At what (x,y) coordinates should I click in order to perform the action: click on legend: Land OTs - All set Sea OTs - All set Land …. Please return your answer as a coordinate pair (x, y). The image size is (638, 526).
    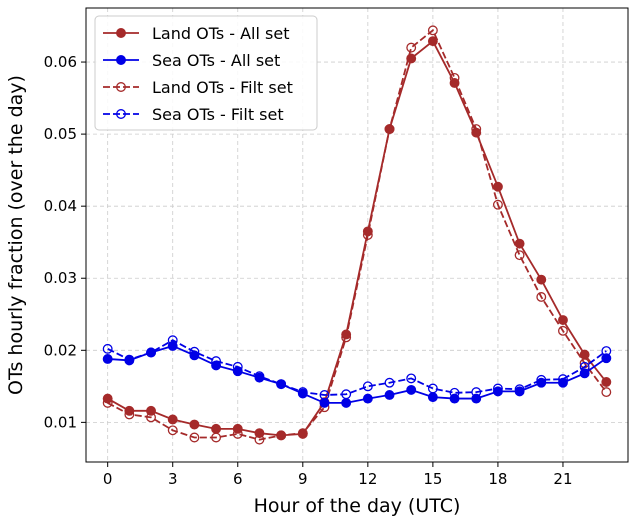
    Looking at the image, I should click on (206, 73).